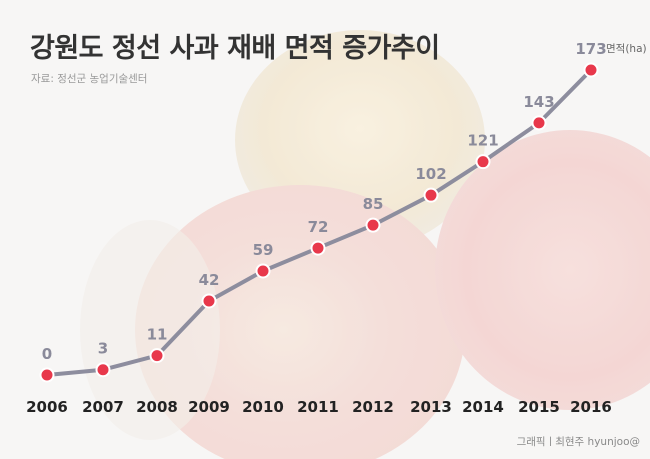 The height and width of the screenshot is (459, 650). What do you see at coordinates (431, 407) in the screenshot?
I see `x-tick-label: 2013` at bounding box center [431, 407].